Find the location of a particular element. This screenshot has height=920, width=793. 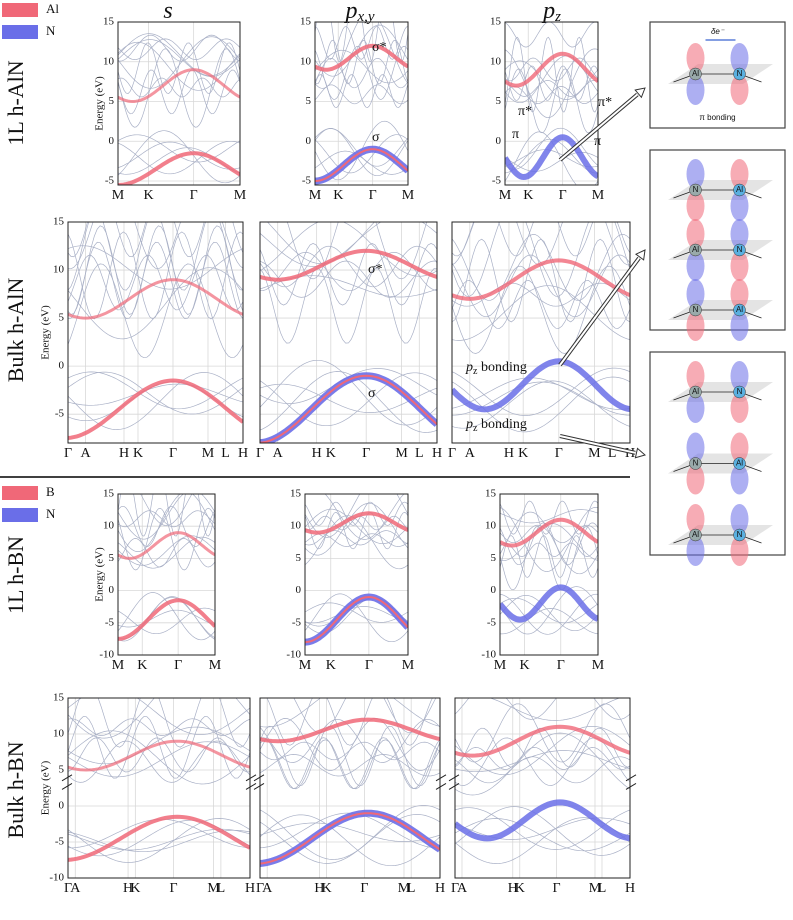

annotation: σ is located at coordinates (372, 393).